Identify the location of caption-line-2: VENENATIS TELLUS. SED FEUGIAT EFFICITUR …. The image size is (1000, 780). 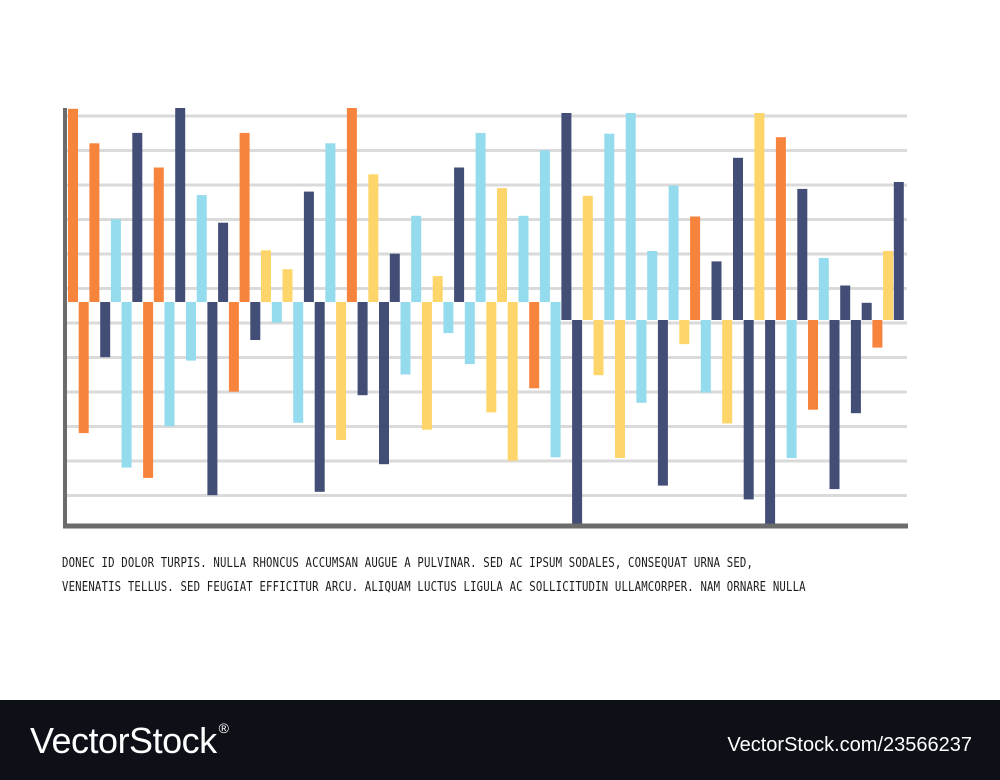
(434, 587).